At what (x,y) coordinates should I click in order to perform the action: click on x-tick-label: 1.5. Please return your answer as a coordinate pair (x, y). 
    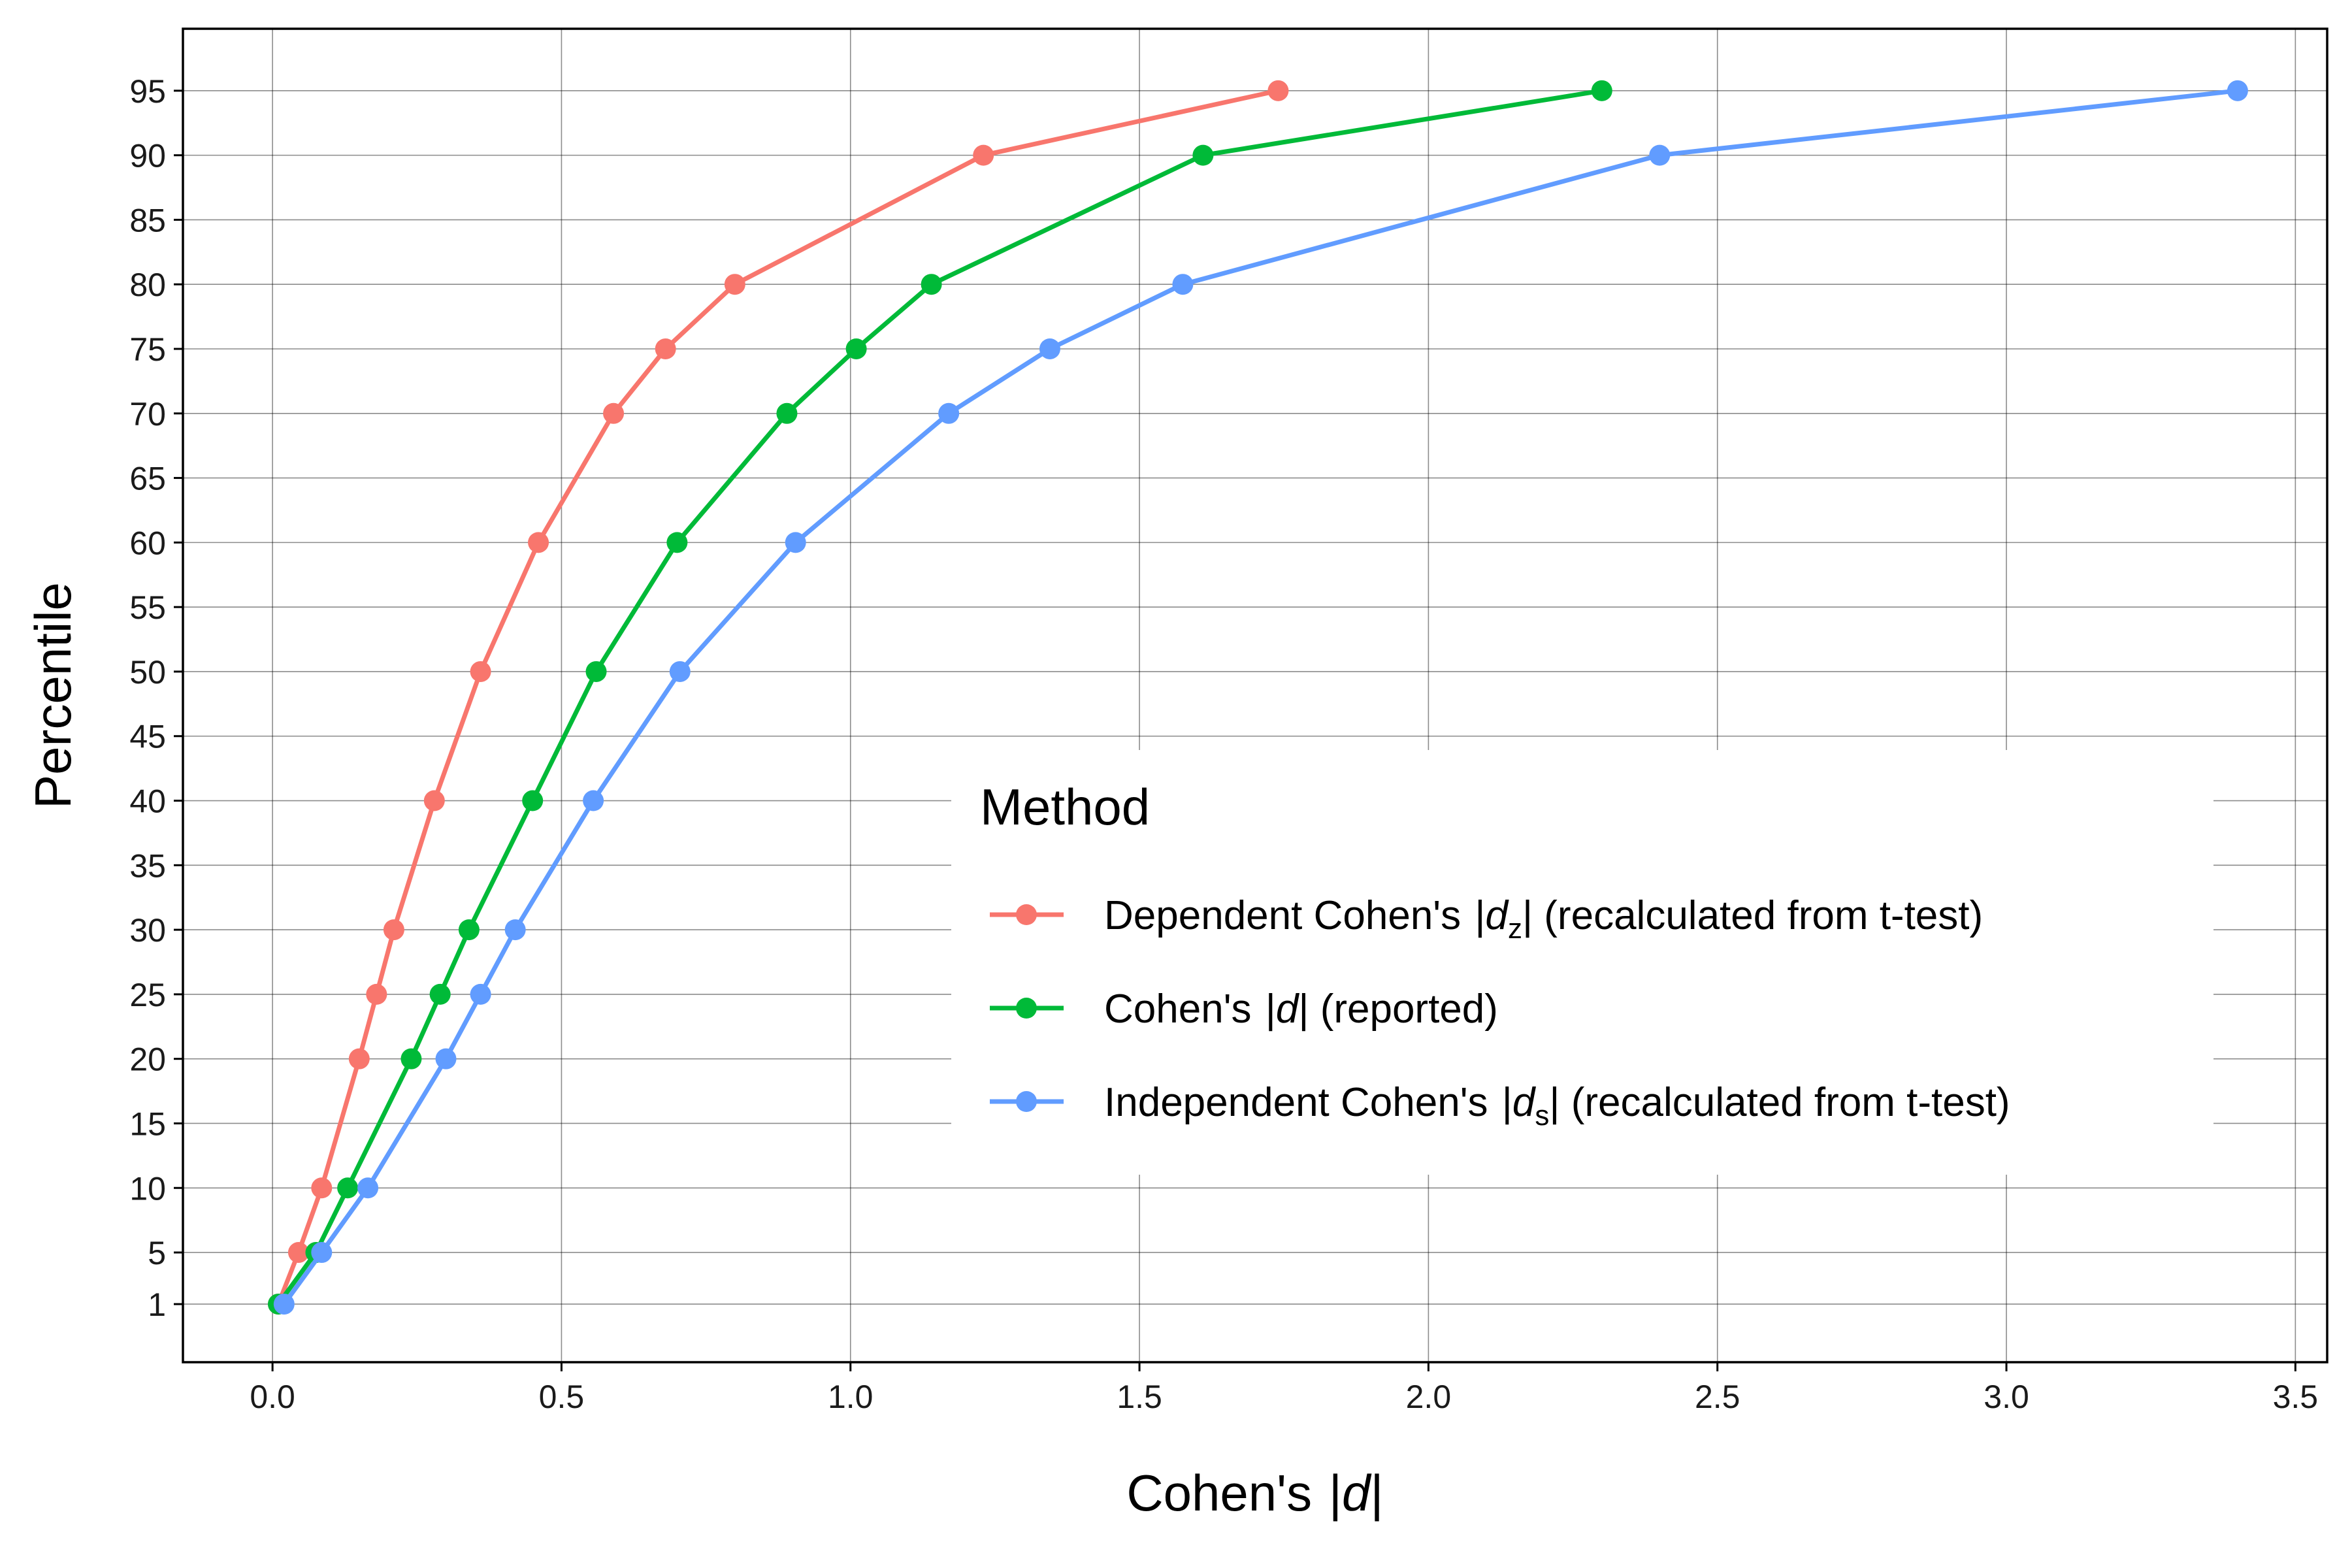
    Looking at the image, I should click on (1139, 1397).